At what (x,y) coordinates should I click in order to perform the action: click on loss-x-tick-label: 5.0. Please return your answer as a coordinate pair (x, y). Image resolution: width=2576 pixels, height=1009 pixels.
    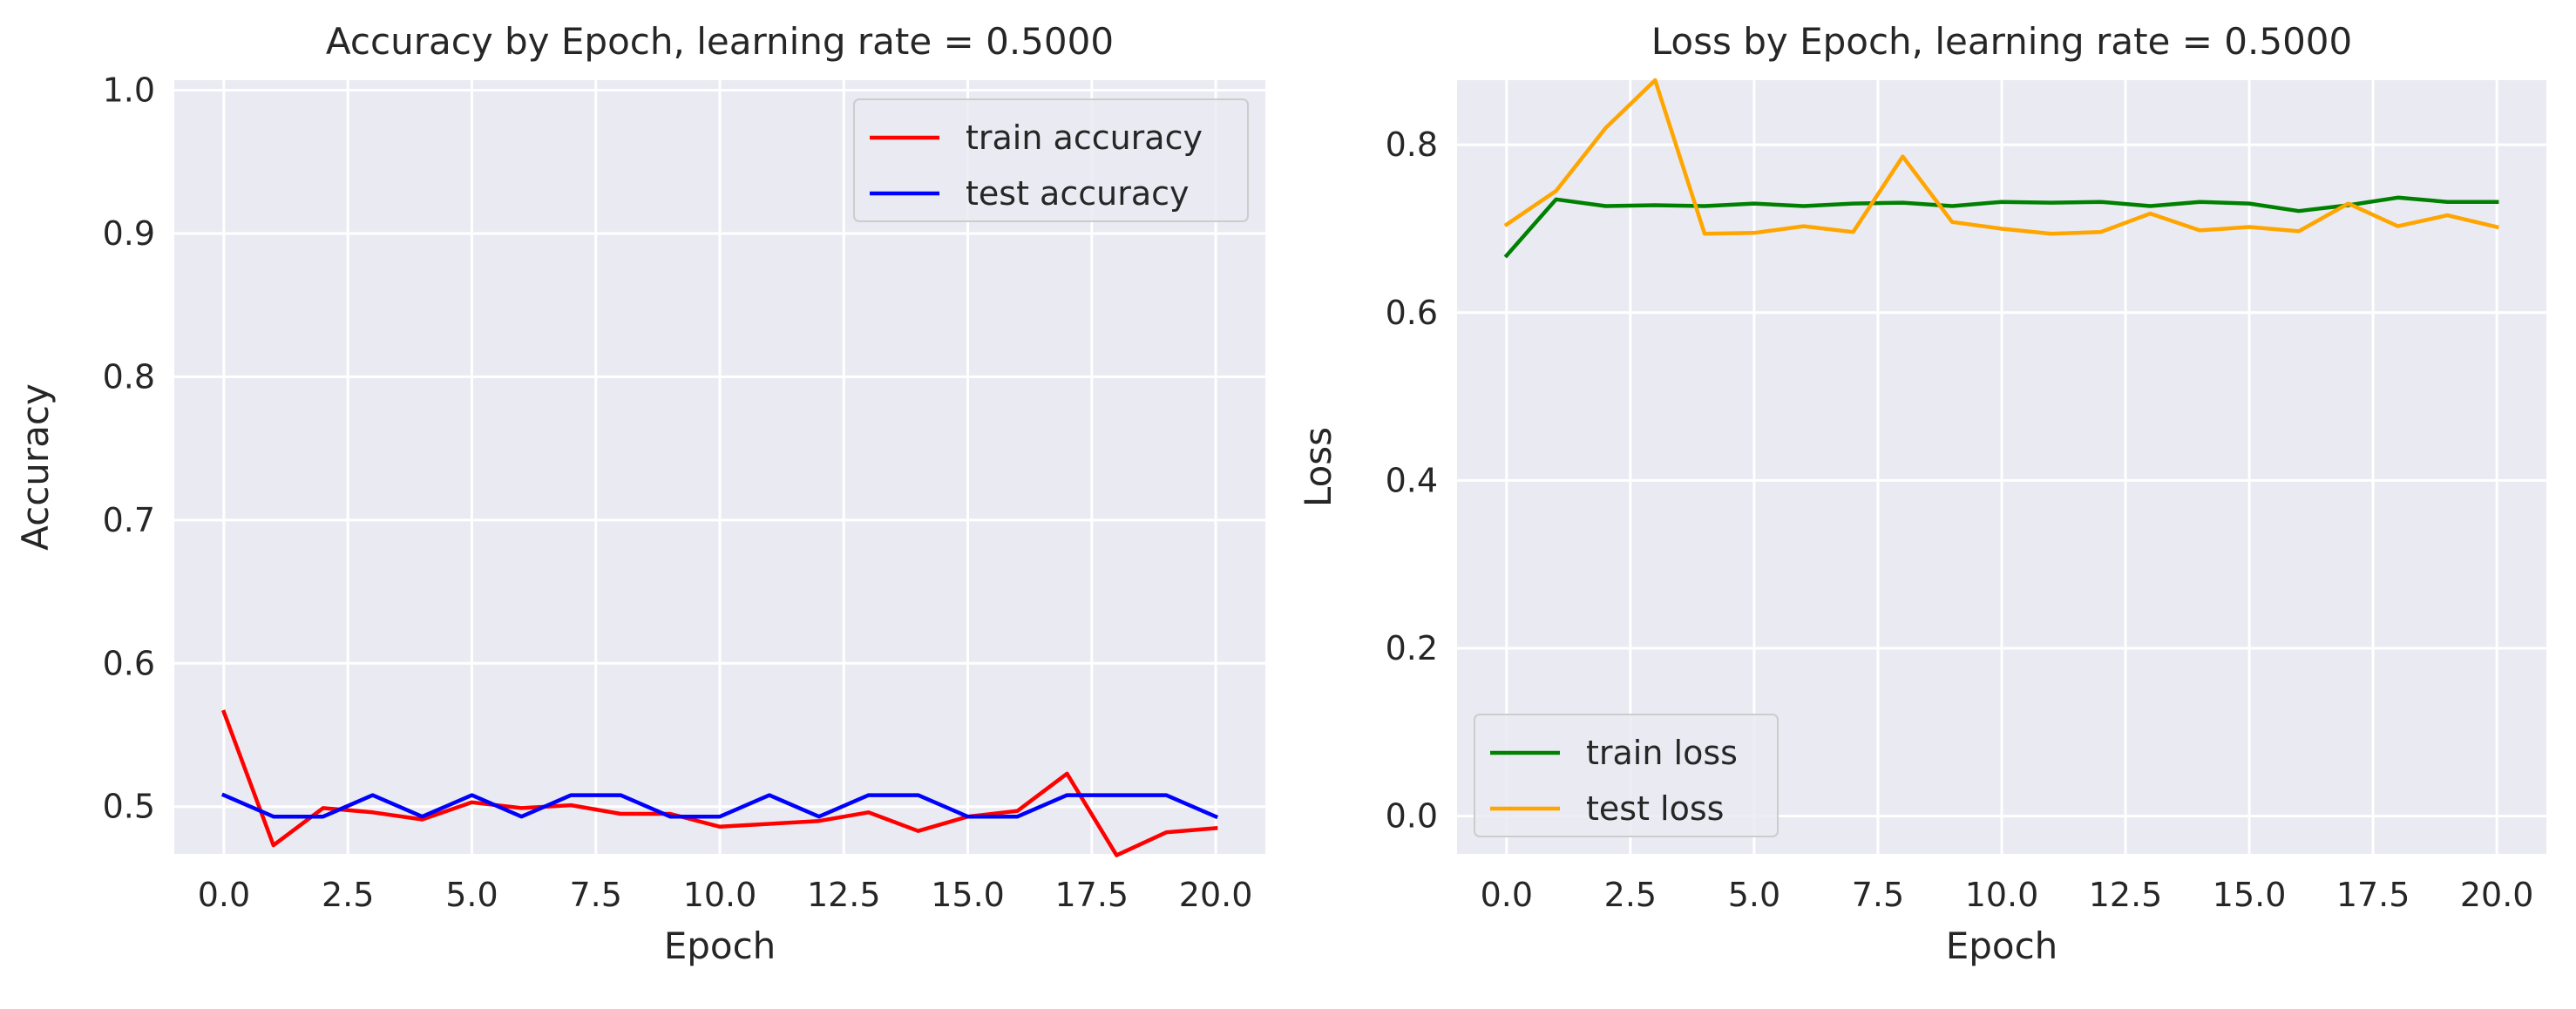
    Looking at the image, I should click on (1754, 895).